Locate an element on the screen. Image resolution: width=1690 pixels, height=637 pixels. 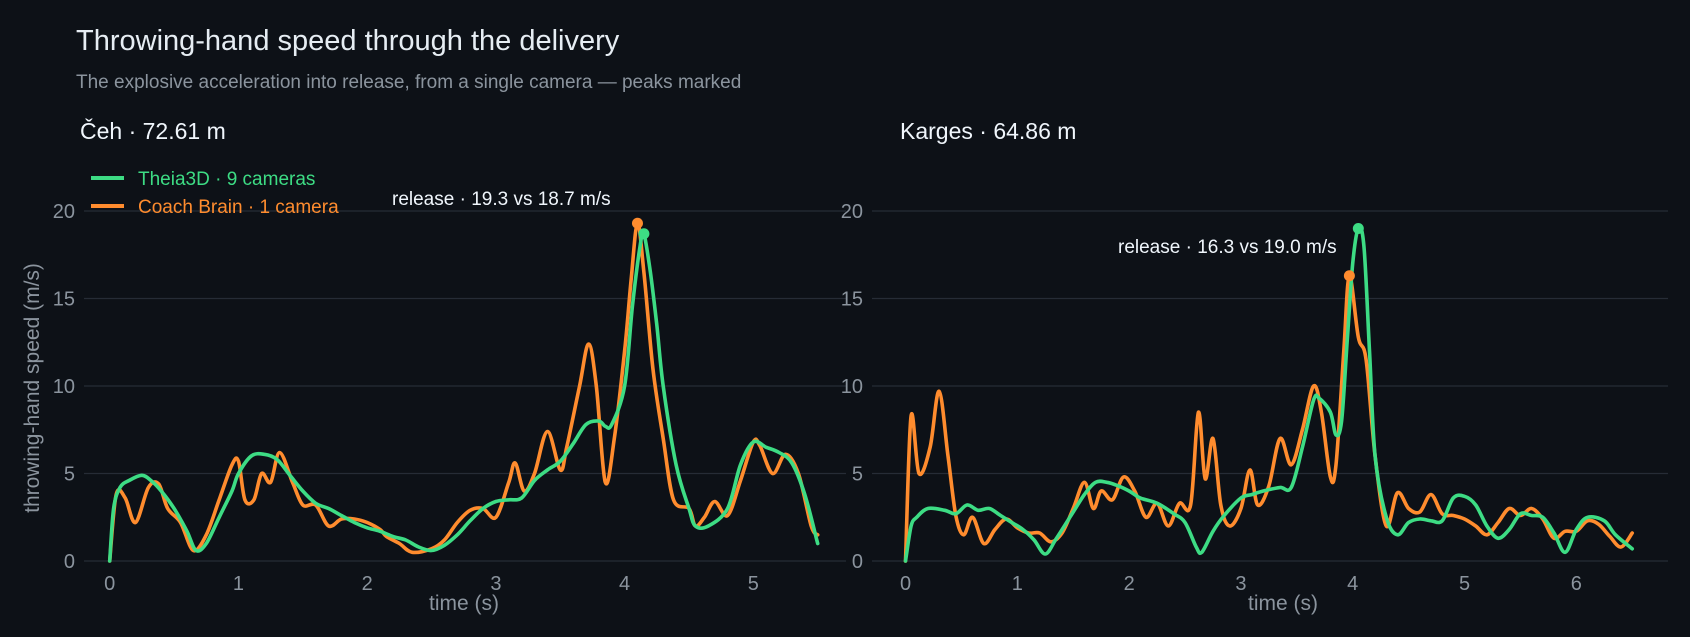
release-annotation: release · 16.3 vs 19.0 m/s is located at coordinates (1227, 247).